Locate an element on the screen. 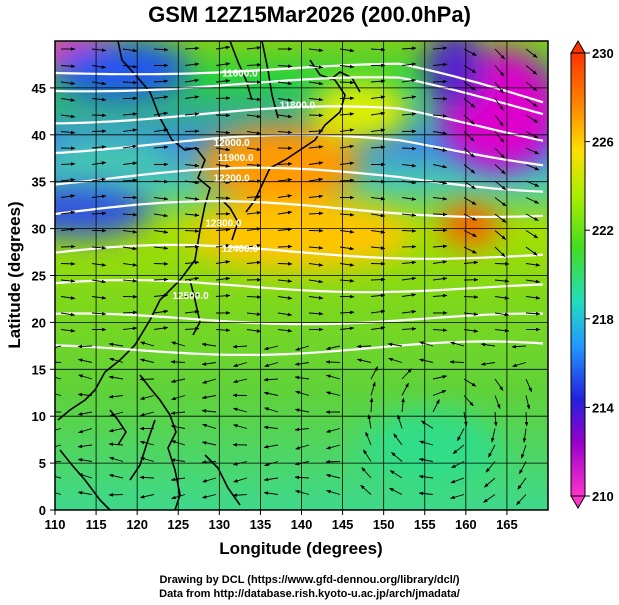 The height and width of the screenshot is (605, 619). contour-label: 12300.0 is located at coordinates (223, 224).